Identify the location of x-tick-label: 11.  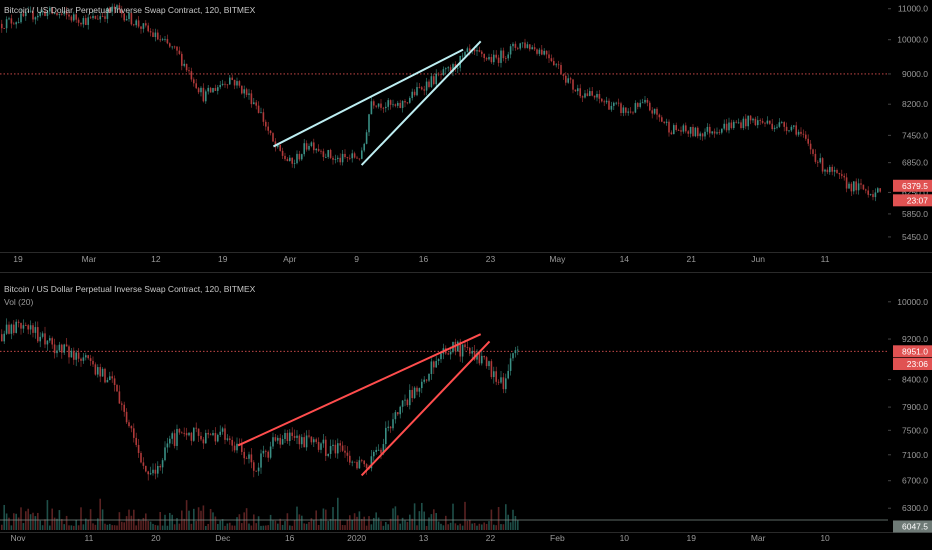
(825, 259).